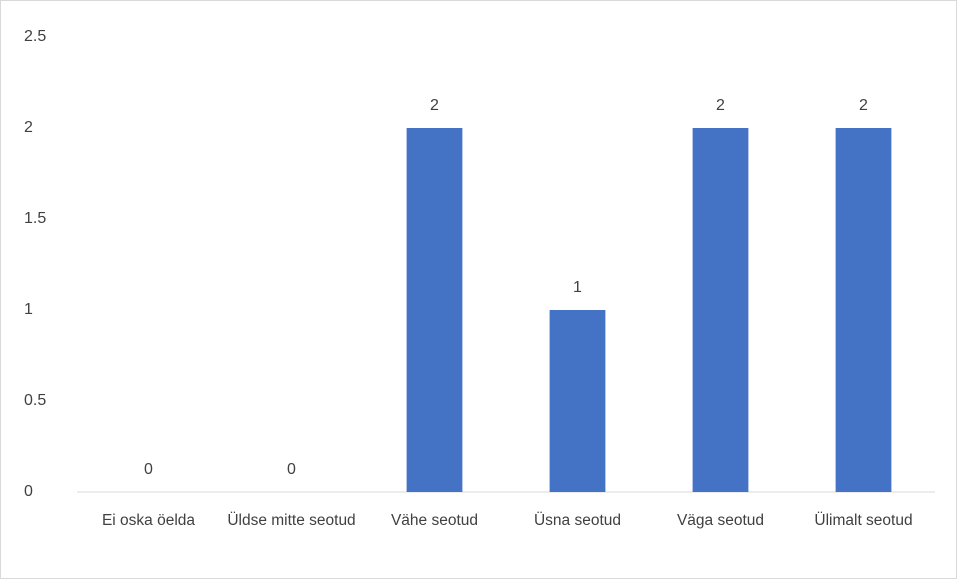  Describe the element at coordinates (863, 520) in the screenshot. I see `x-tick-label: Ülimalt seotud` at that location.